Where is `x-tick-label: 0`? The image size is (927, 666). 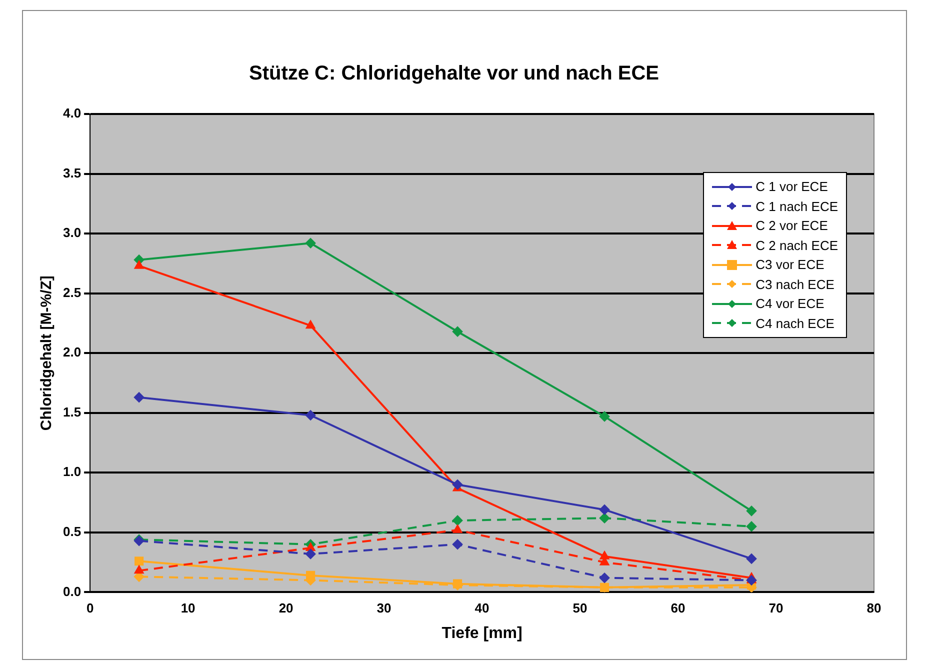 x-tick-label: 0 is located at coordinates (90, 608).